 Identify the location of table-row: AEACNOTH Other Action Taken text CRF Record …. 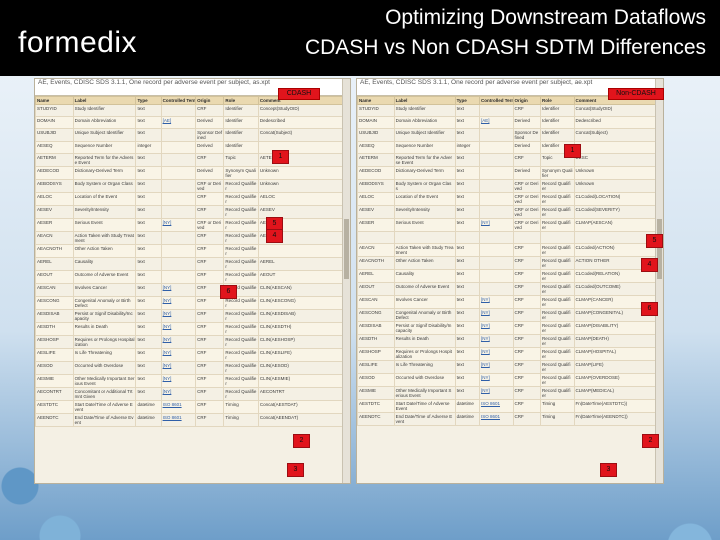
(192, 251).